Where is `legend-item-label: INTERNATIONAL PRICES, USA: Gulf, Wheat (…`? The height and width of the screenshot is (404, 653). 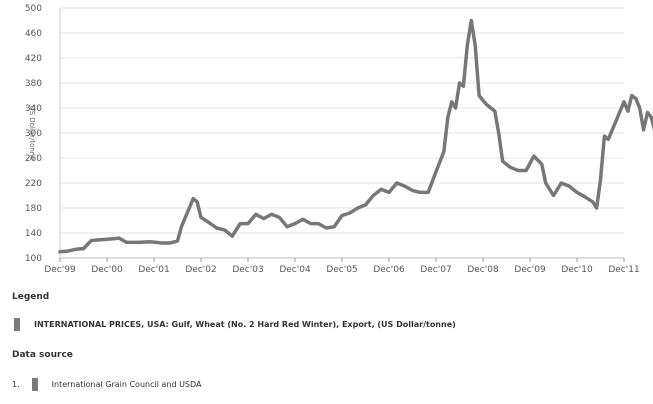 legend-item-label: INTERNATIONAL PRICES, USA: Gulf, Wheat (… is located at coordinates (245, 324).